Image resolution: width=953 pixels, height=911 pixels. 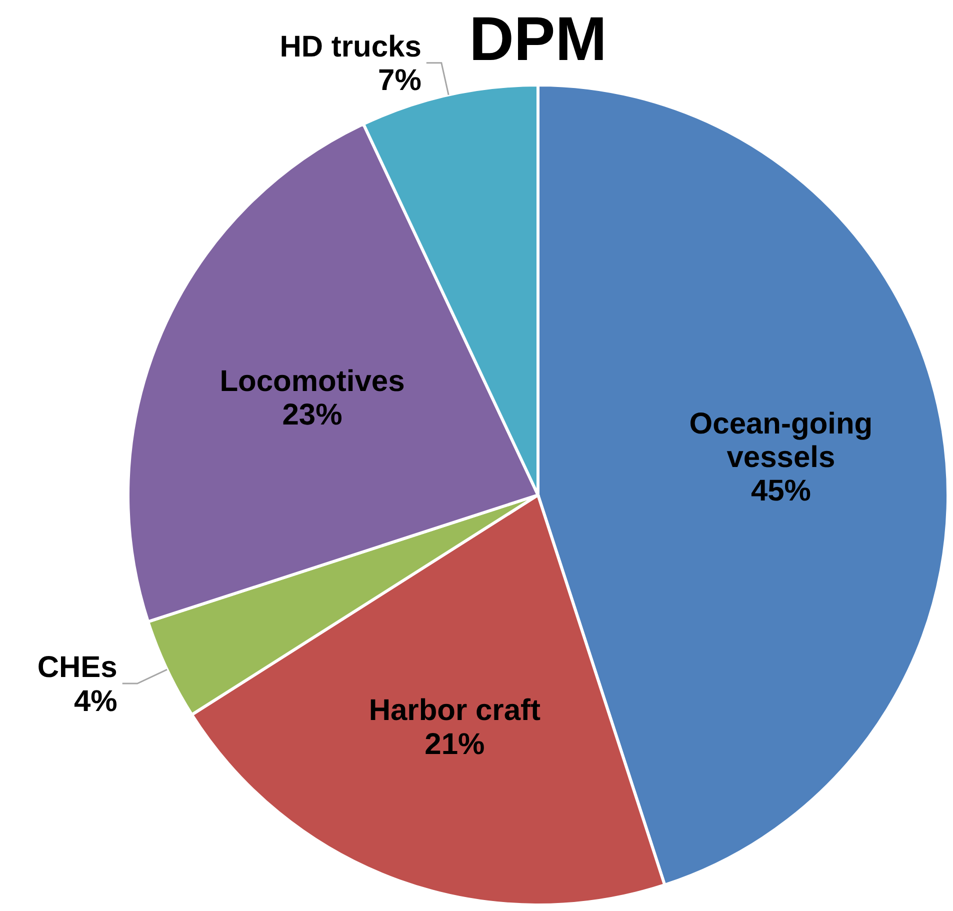 I want to click on slice-label: CHEs, so click(x=77, y=667).